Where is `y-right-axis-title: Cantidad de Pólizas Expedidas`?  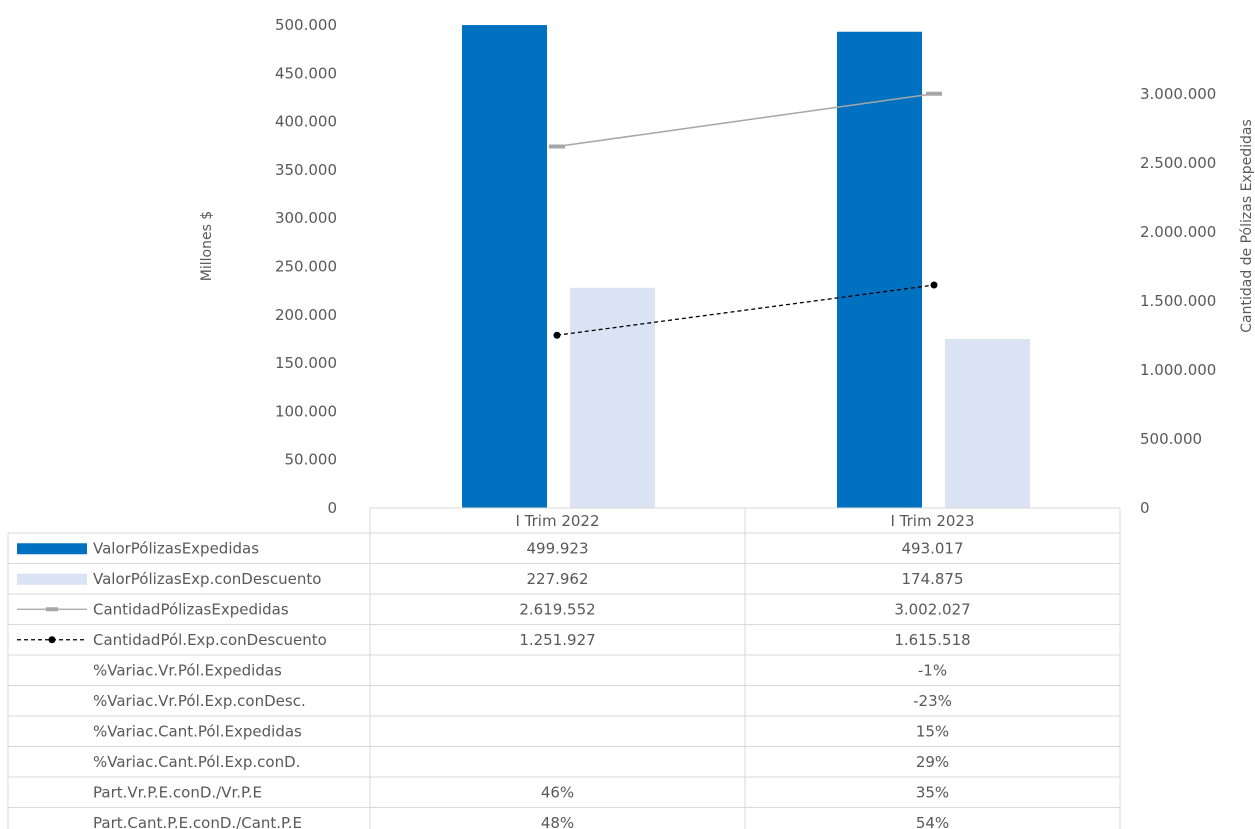
y-right-axis-title: Cantidad de Pólizas Expedidas is located at coordinates (1247, 226).